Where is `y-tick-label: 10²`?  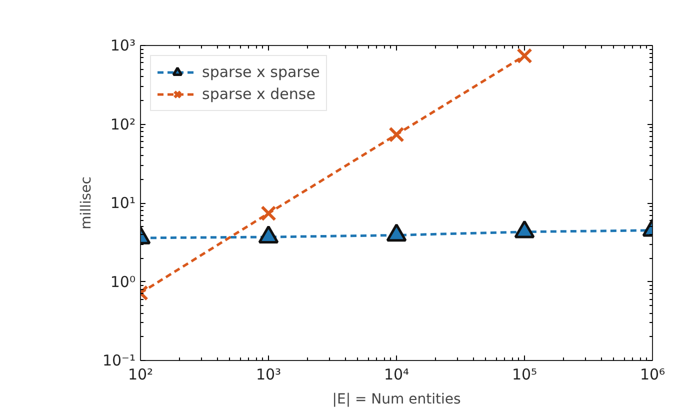
y-tick-label: 10² is located at coordinates (123, 124).